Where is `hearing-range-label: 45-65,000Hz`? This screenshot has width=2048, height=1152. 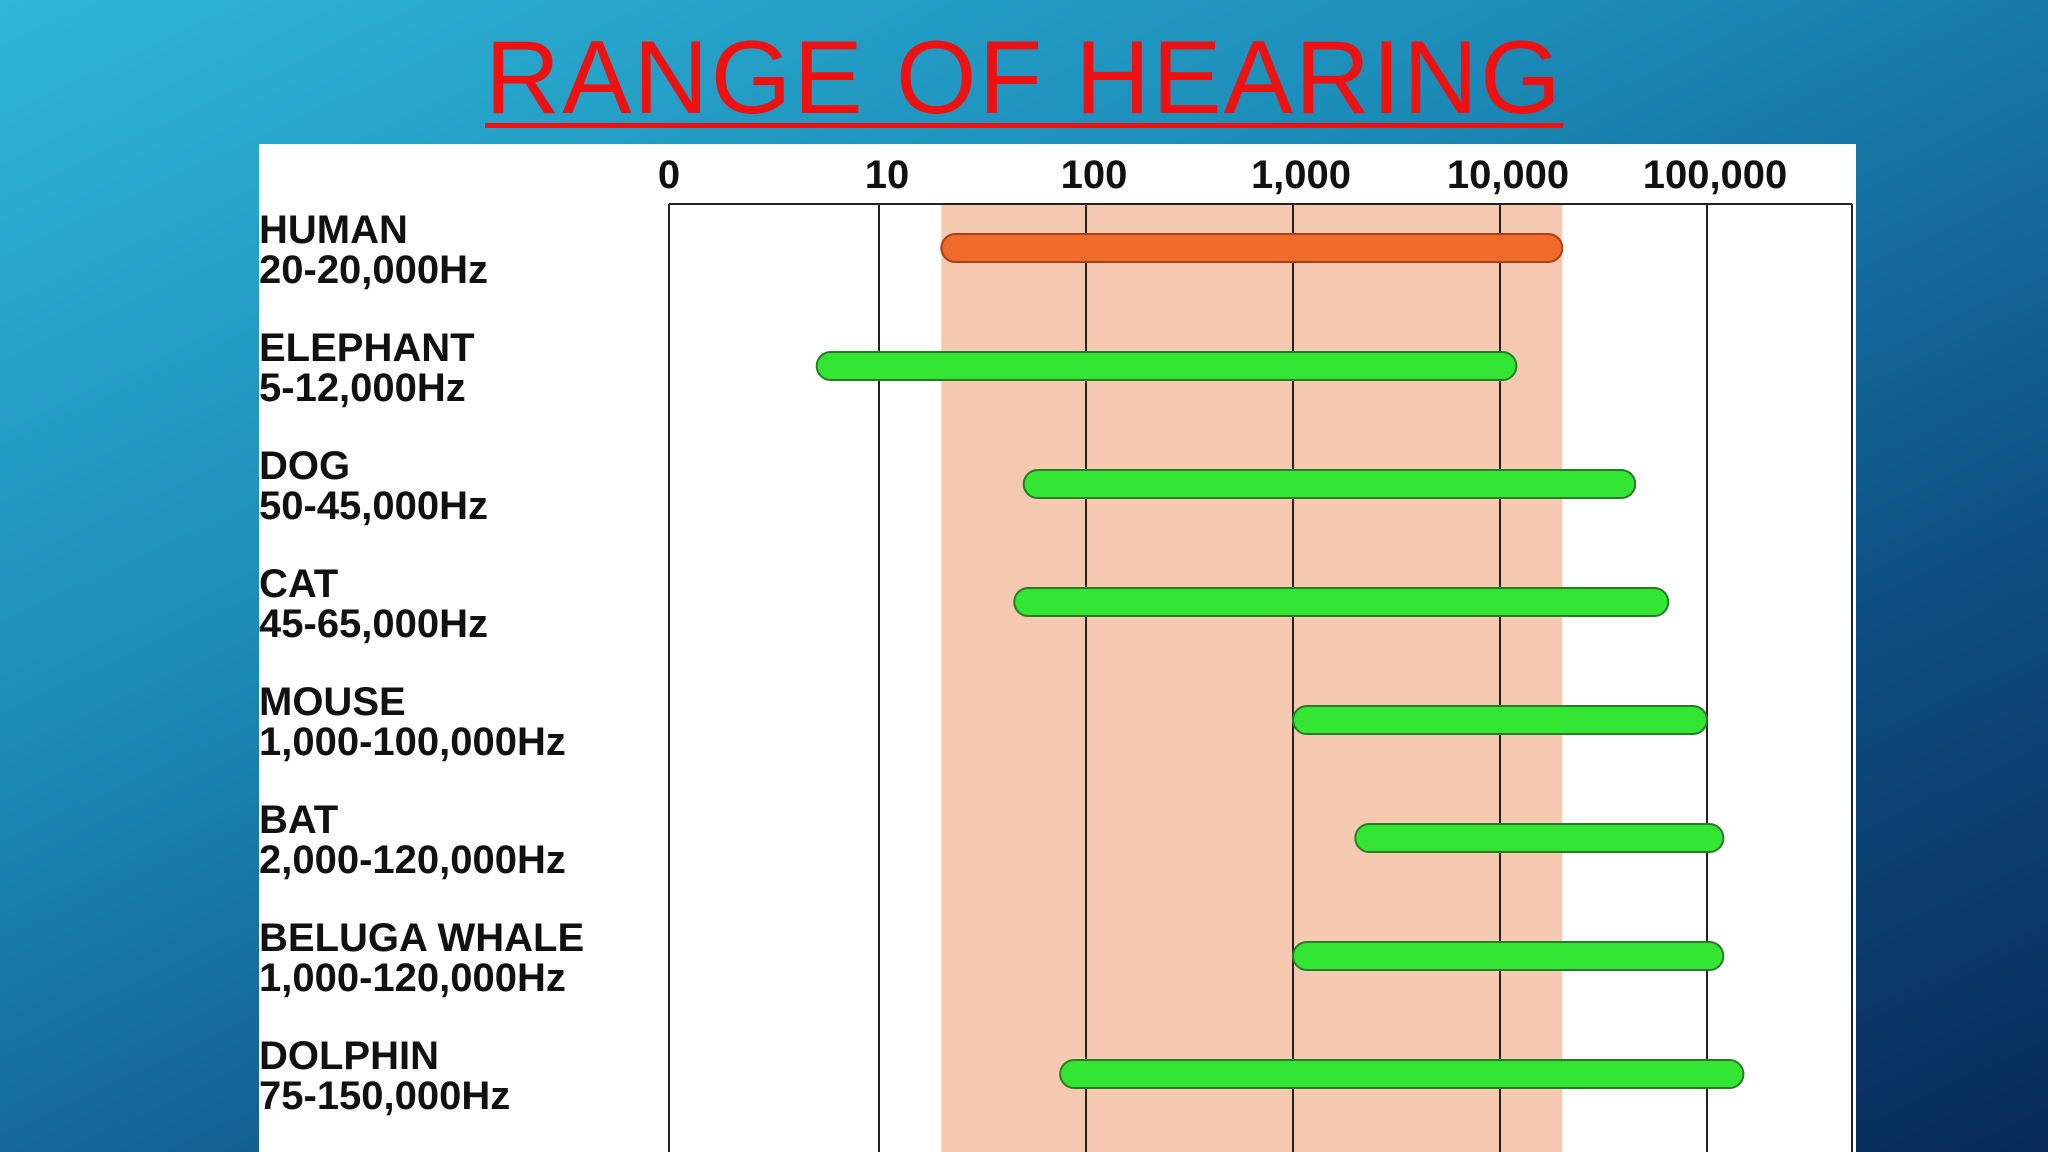
hearing-range-label: 45-65,000Hz is located at coordinates (374, 624).